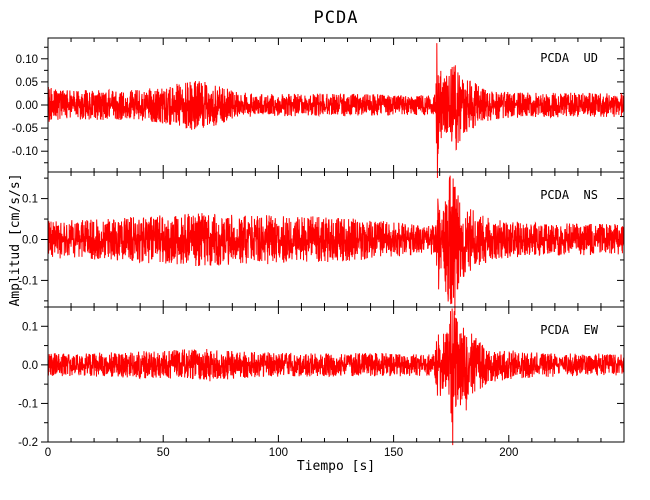 This screenshot has height=500, width=650. Describe the element at coordinates (278, 453) in the screenshot. I see `x-tick-label: 100` at that location.